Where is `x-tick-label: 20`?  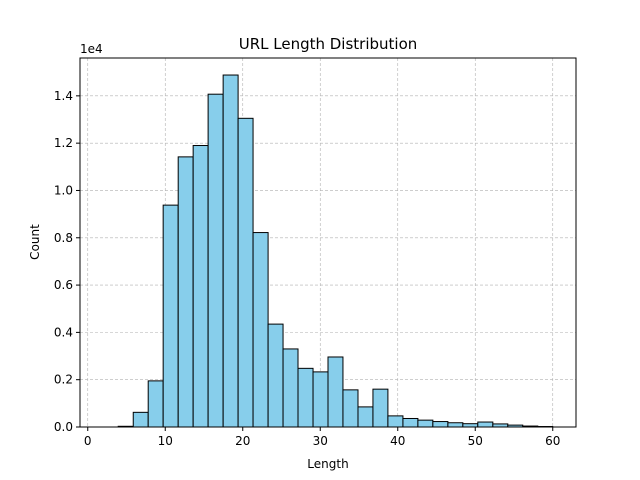 x-tick-label: 20 is located at coordinates (242, 441).